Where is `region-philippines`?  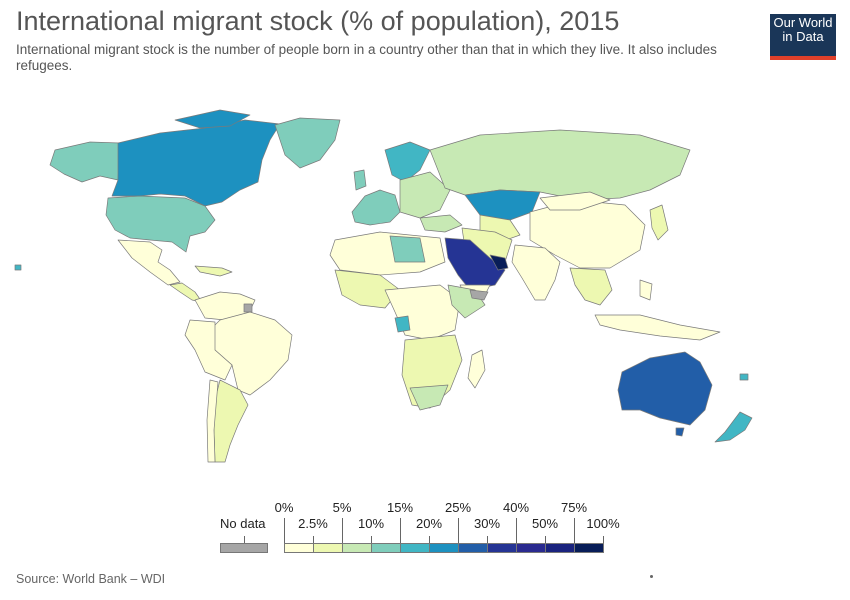
region-philippines is located at coordinates (646, 290).